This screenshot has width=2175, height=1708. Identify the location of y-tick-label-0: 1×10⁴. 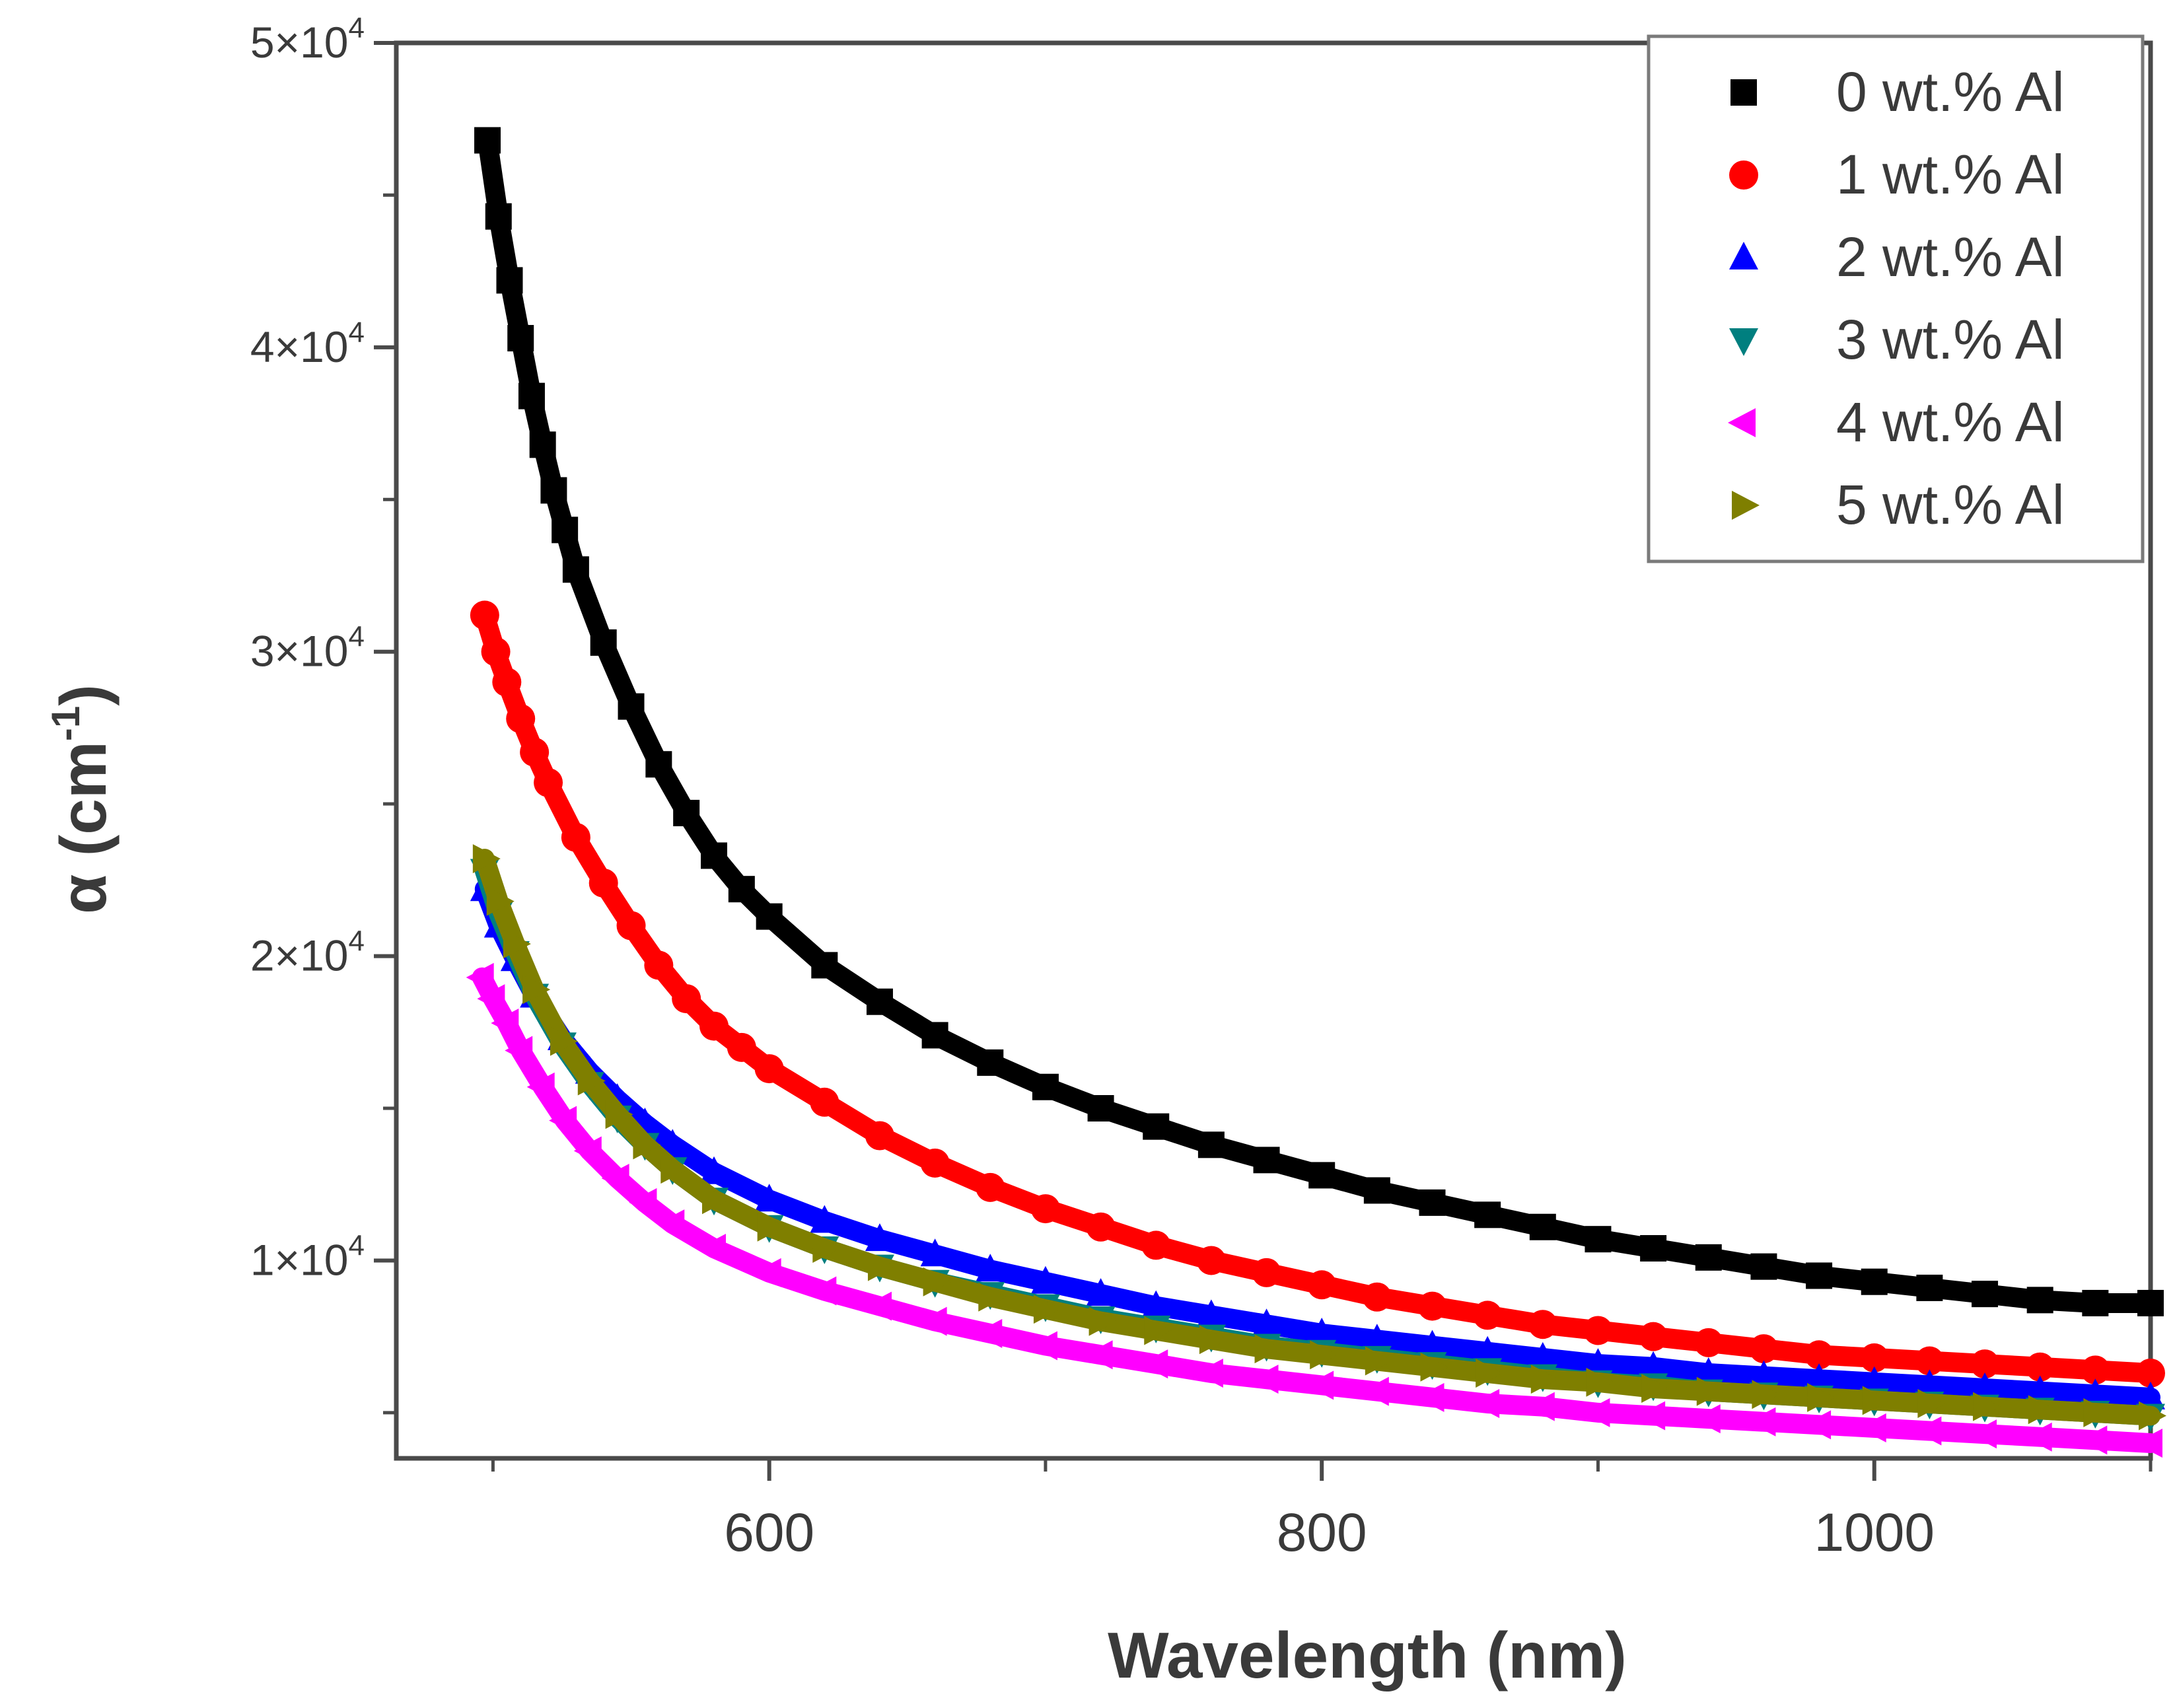
(307, 1256).